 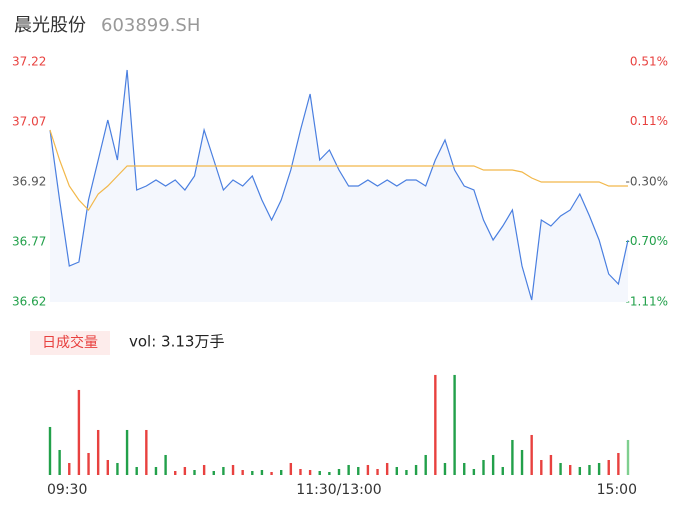 I want to click on stock-code: 603899.SH, so click(x=150, y=25).